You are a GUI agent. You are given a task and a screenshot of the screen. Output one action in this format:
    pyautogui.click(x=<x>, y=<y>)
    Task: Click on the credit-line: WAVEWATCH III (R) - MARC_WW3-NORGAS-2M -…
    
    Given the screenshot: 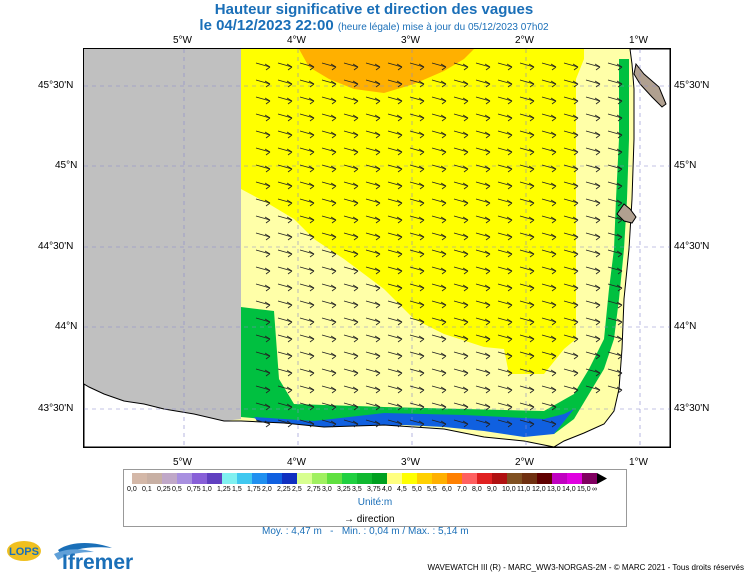 What is the action you would take?
    pyautogui.click(x=585, y=567)
    